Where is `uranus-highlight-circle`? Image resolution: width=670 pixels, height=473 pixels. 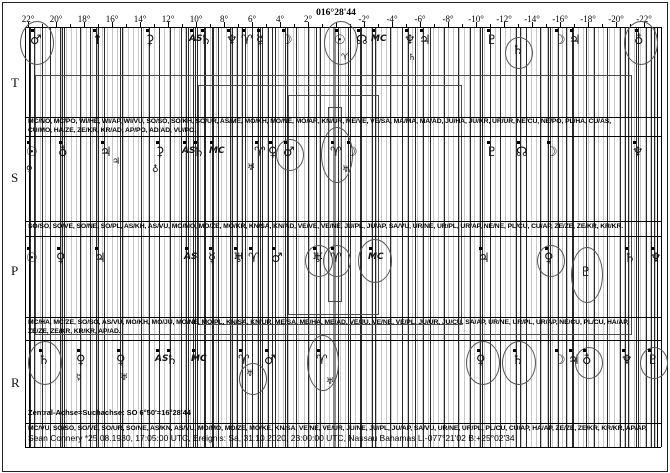
uranus-highlight-circle is located at coordinates (253, 379).